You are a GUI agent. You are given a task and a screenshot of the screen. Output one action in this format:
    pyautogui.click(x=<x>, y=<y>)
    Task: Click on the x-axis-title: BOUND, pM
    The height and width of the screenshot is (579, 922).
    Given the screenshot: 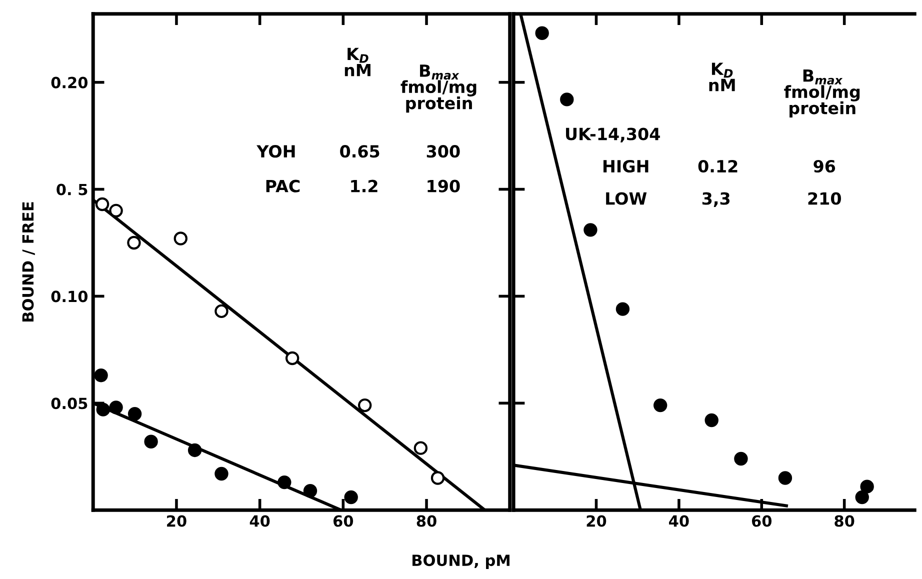 What is the action you would take?
    pyautogui.click(x=461, y=562)
    